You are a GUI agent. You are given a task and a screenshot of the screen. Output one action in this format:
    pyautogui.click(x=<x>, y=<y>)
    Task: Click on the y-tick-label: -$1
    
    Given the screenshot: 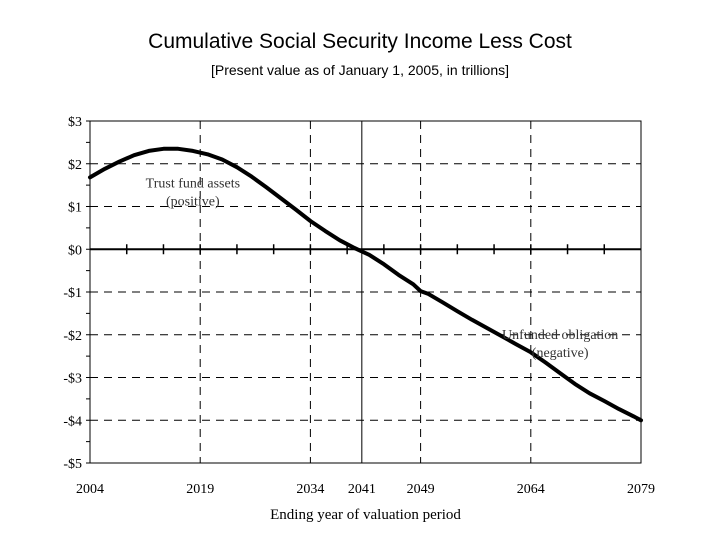 What is the action you would take?
    pyautogui.click(x=72, y=293)
    